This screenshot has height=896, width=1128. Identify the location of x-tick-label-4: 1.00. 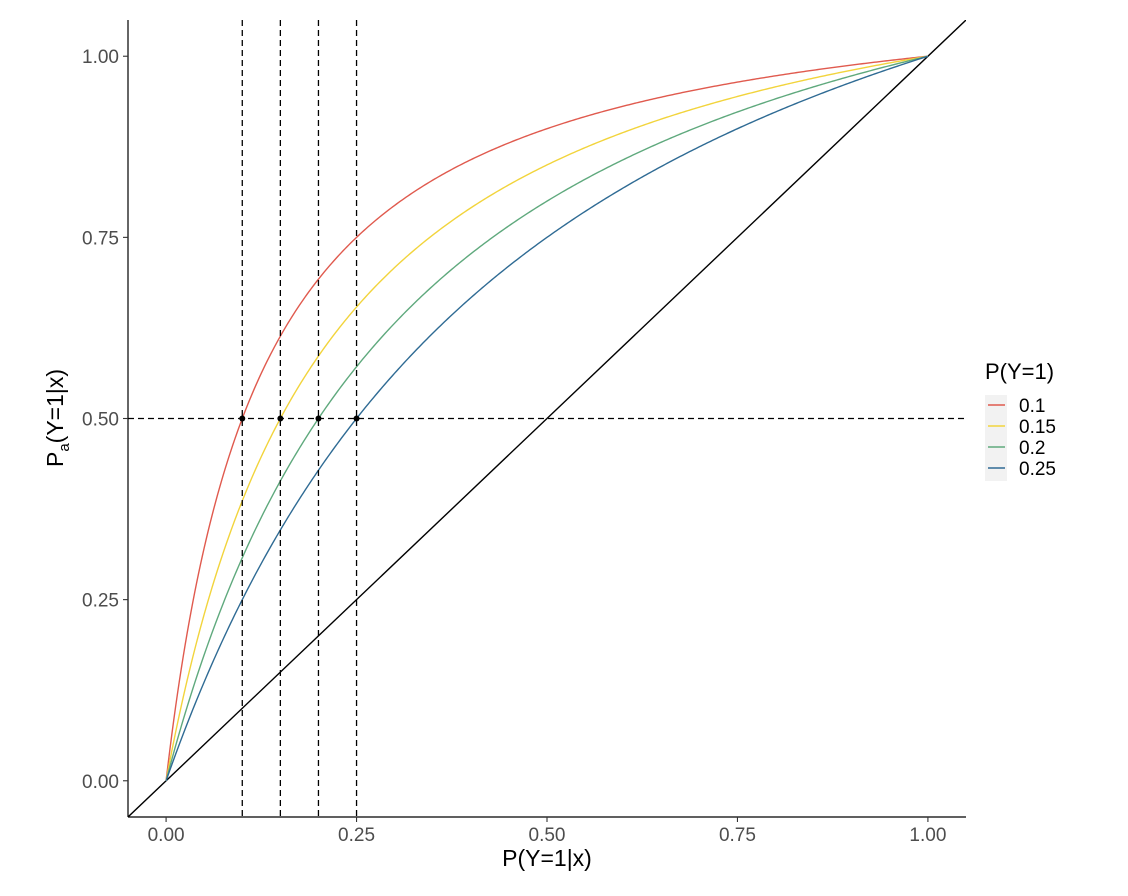
(927, 835).